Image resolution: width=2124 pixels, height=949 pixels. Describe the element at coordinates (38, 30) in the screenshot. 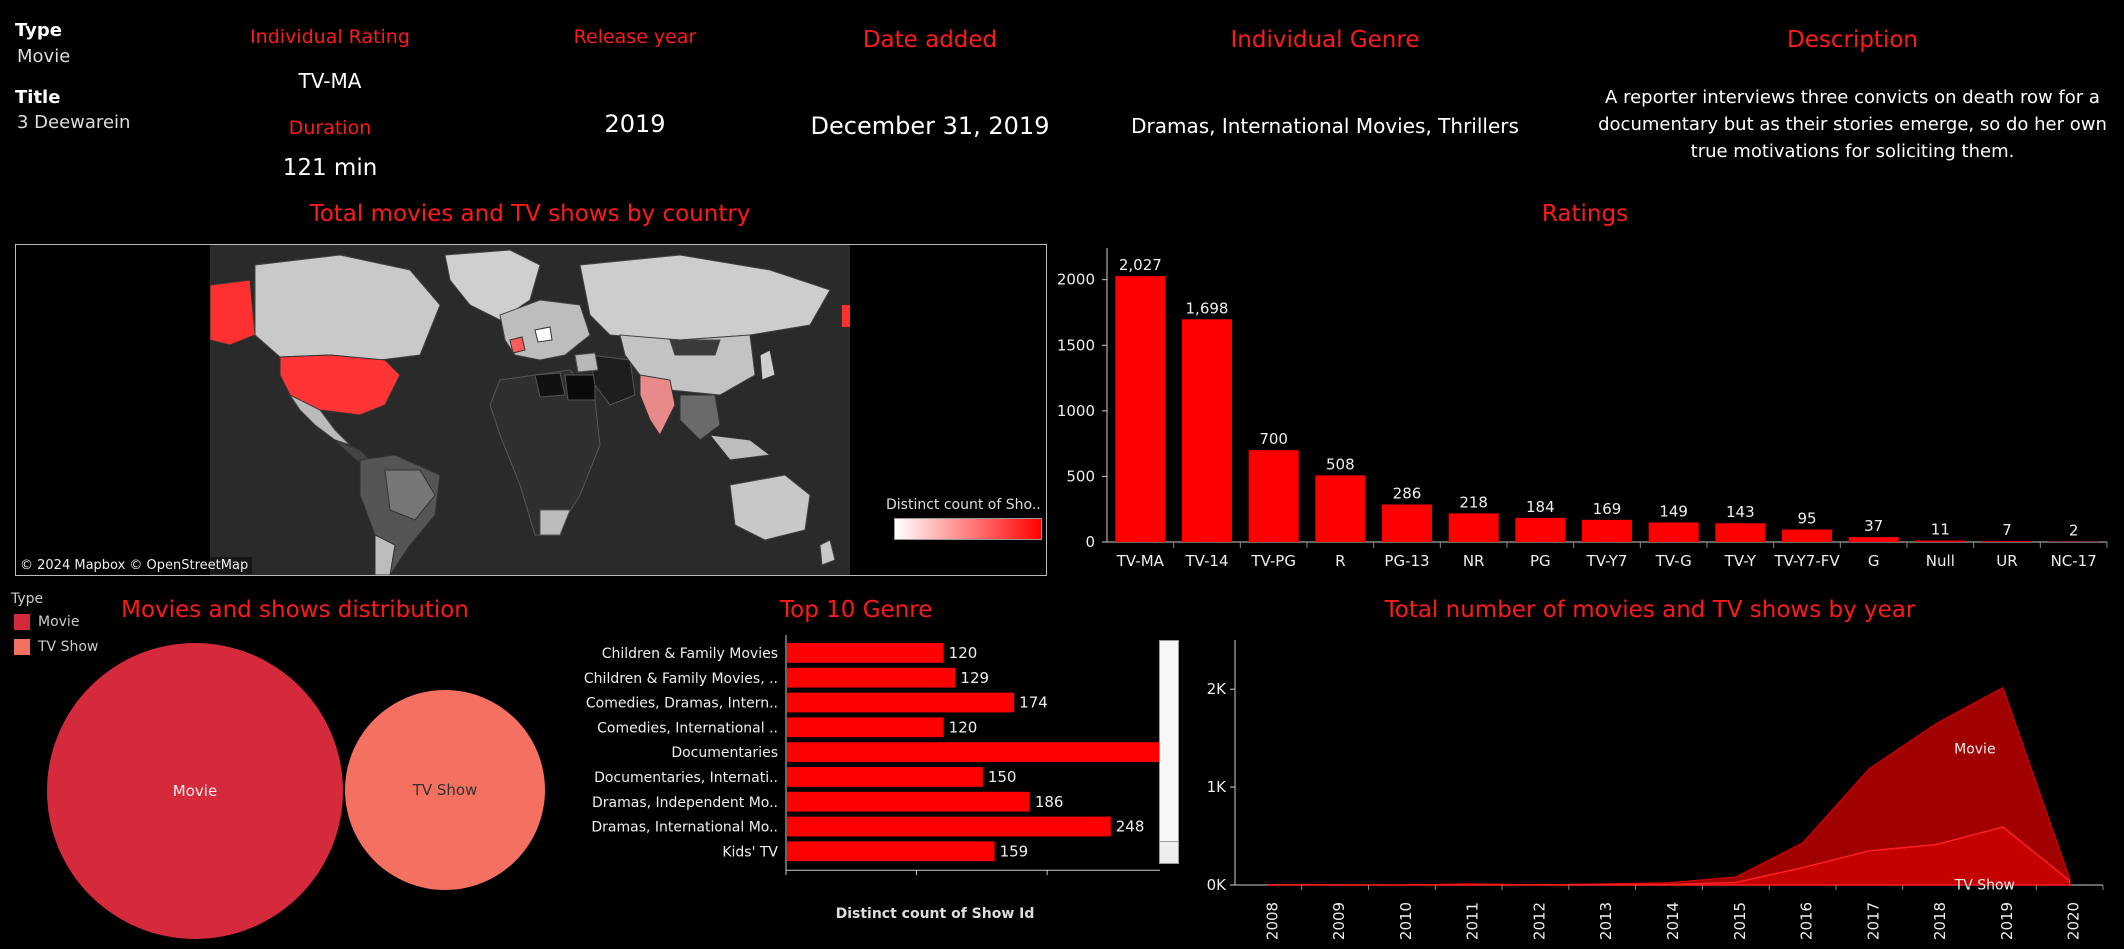

I see `type-label: Type` at that location.